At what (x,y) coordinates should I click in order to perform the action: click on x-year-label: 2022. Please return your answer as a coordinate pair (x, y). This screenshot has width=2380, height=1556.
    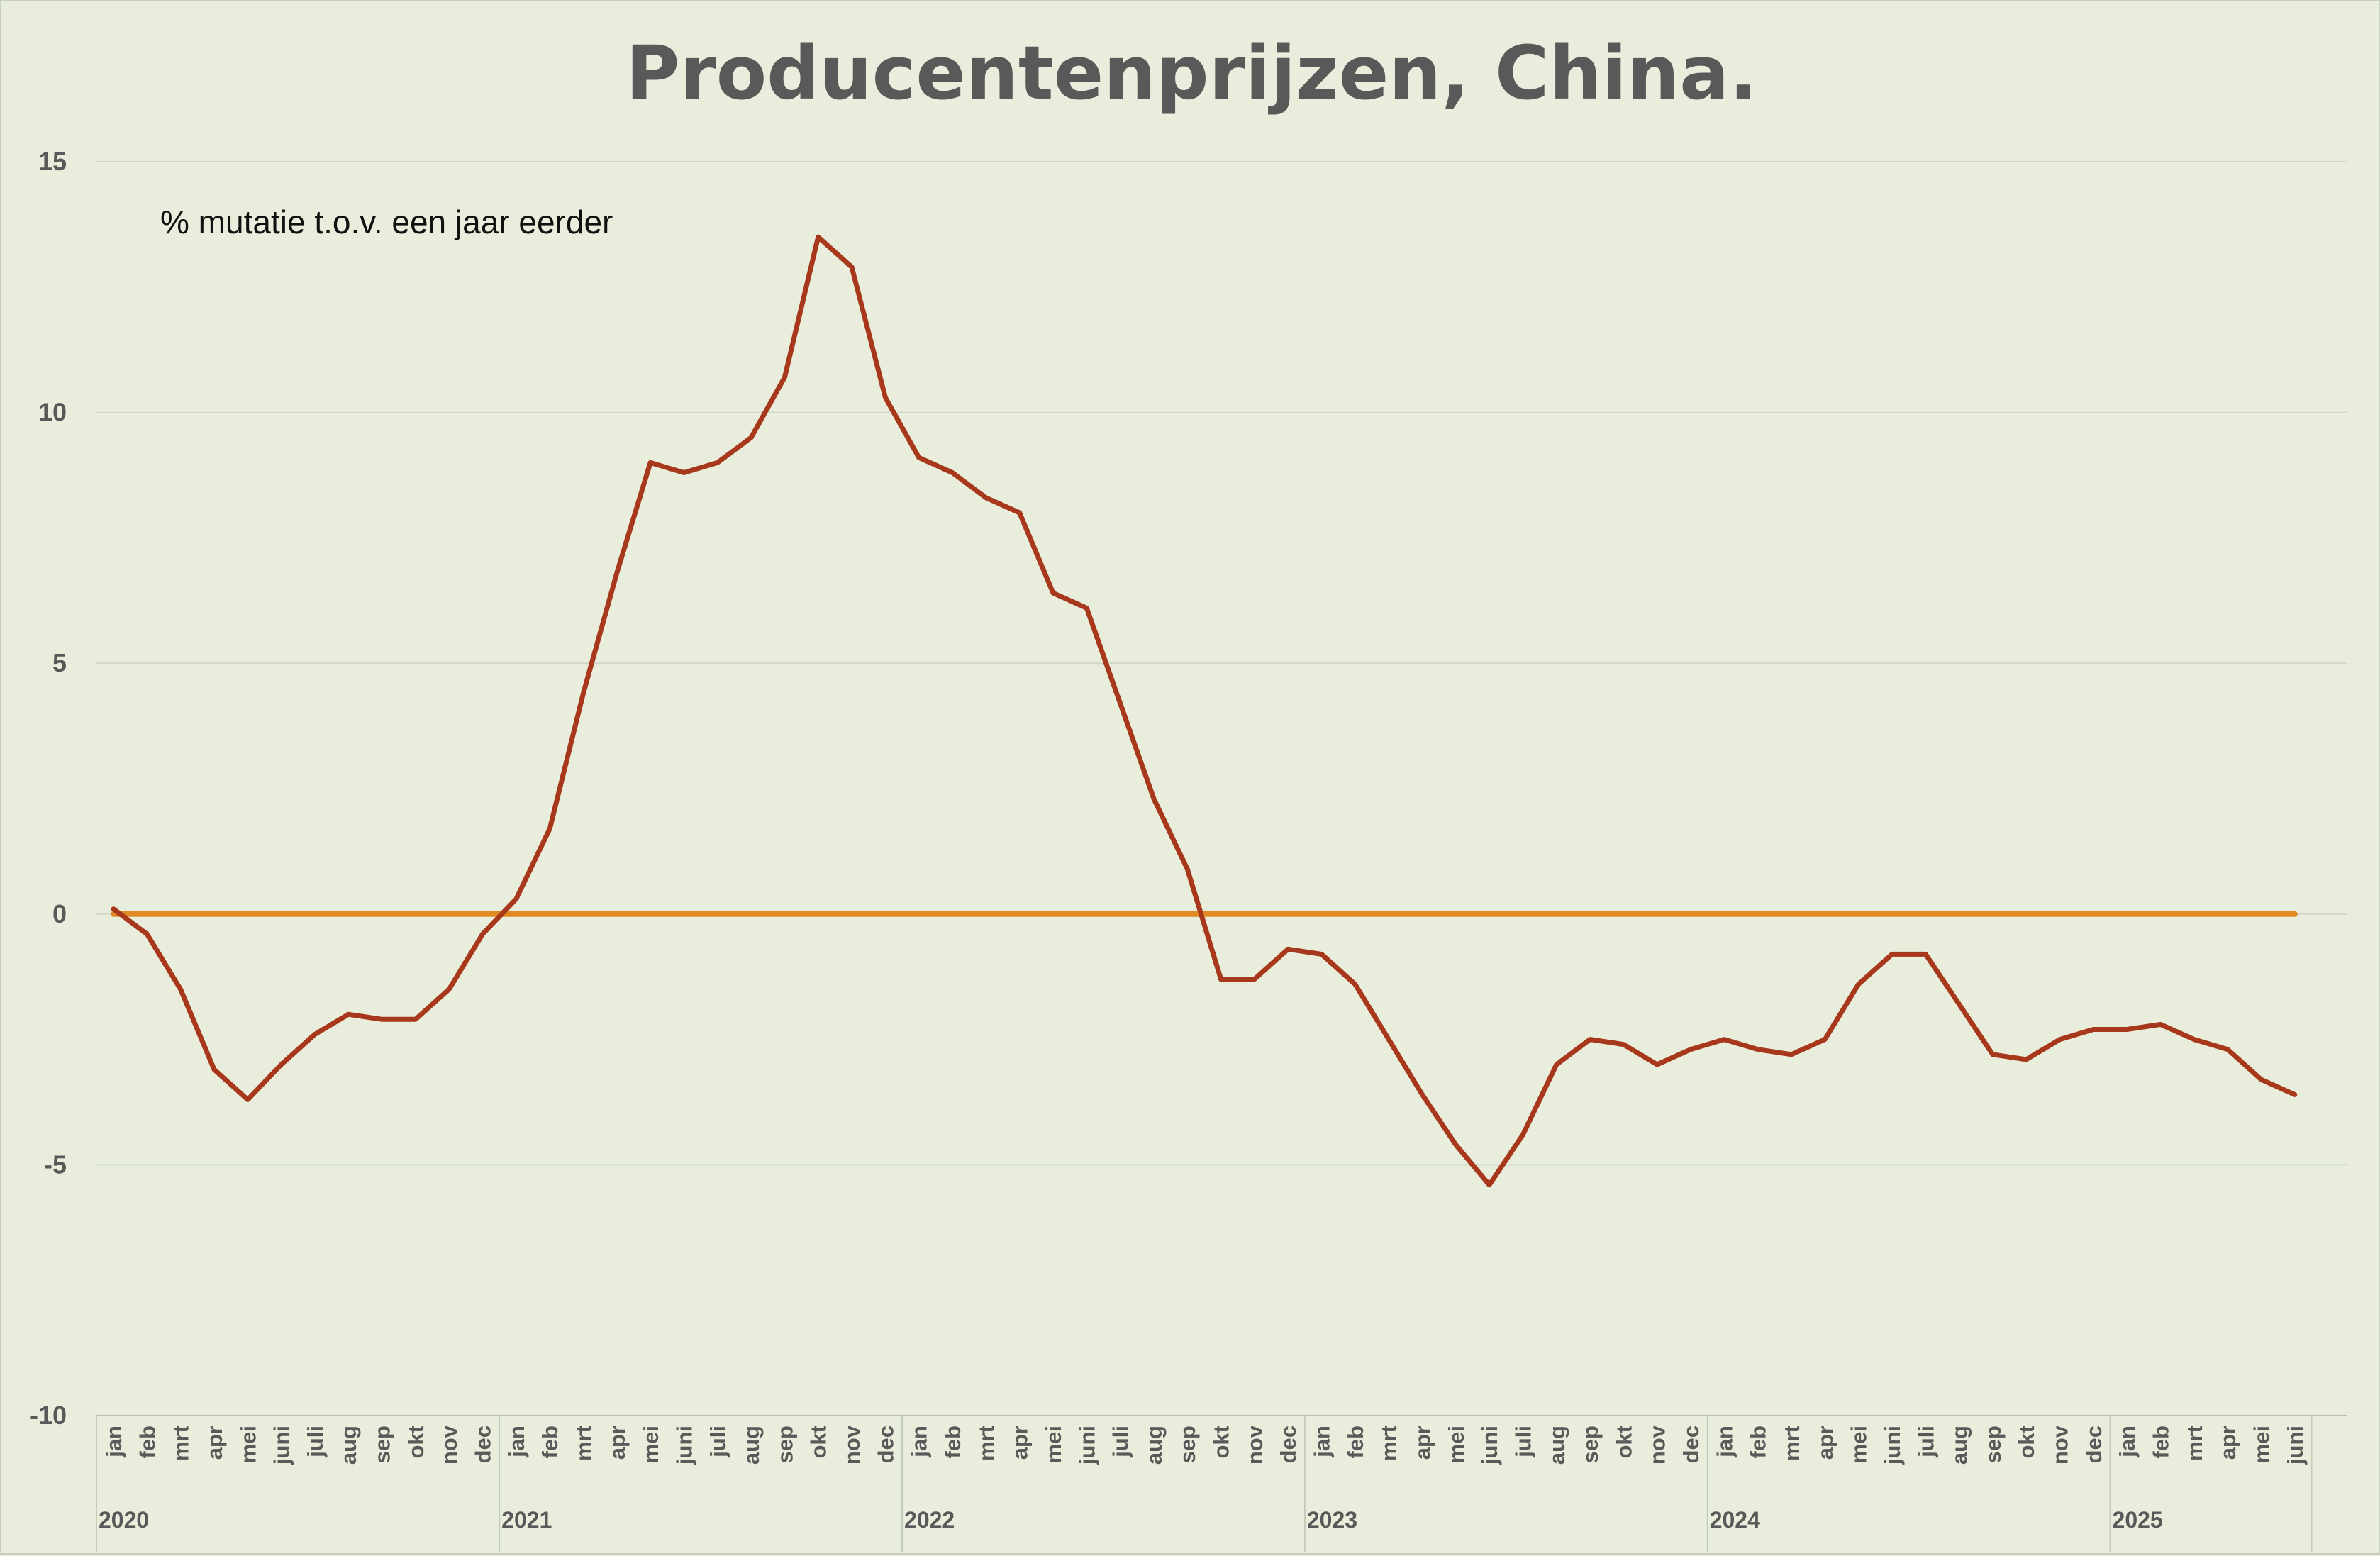
    Looking at the image, I should click on (930, 1520).